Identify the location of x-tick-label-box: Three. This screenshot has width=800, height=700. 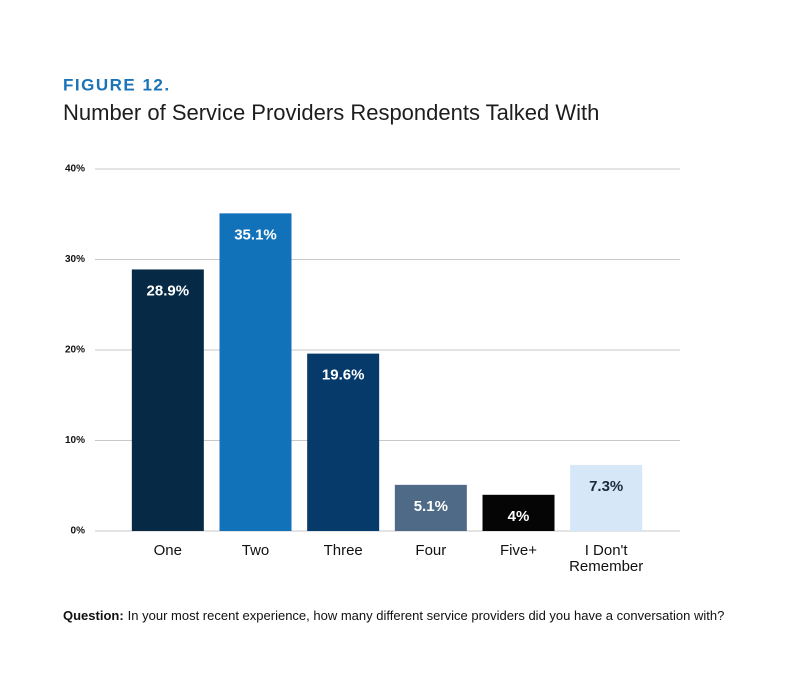
(343, 551).